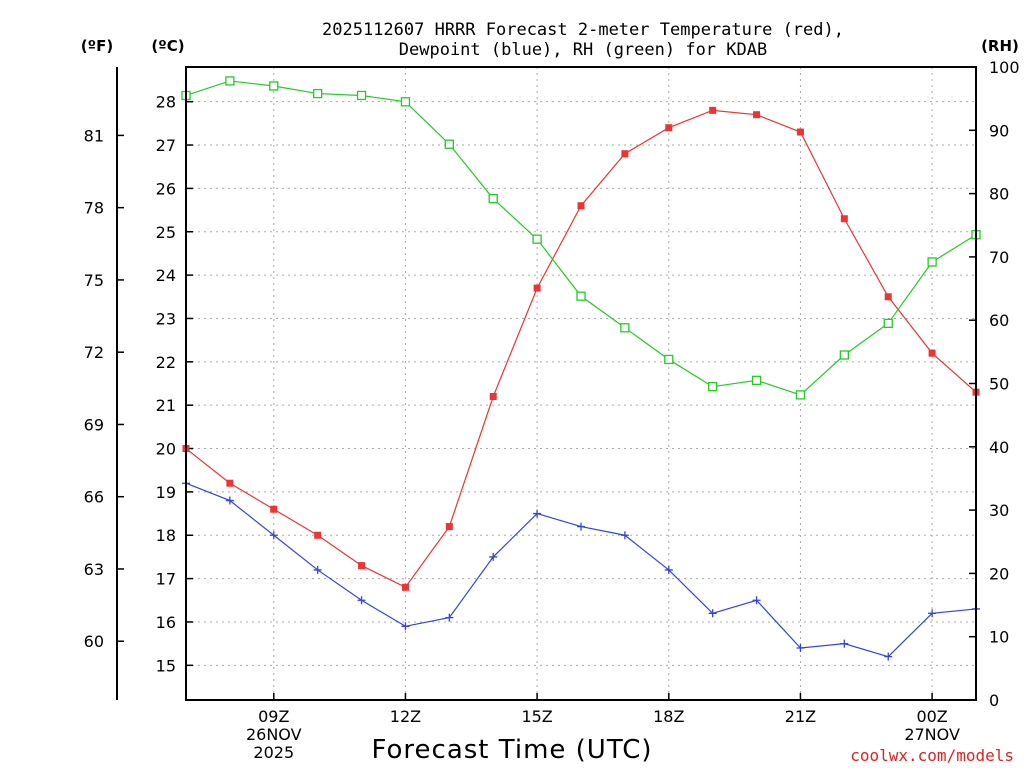 Image resolution: width=1024 pixels, height=768 pixels. I want to click on fahrenheit-tick-label: 69, so click(94, 424).